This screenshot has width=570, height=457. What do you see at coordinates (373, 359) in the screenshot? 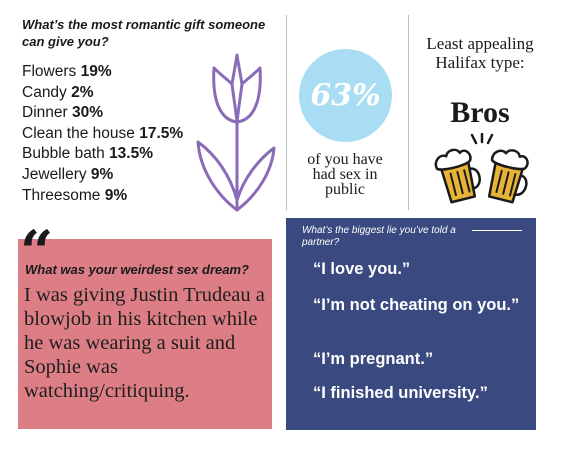
I see `list-item: “I’m pregnant.”` at bounding box center [373, 359].